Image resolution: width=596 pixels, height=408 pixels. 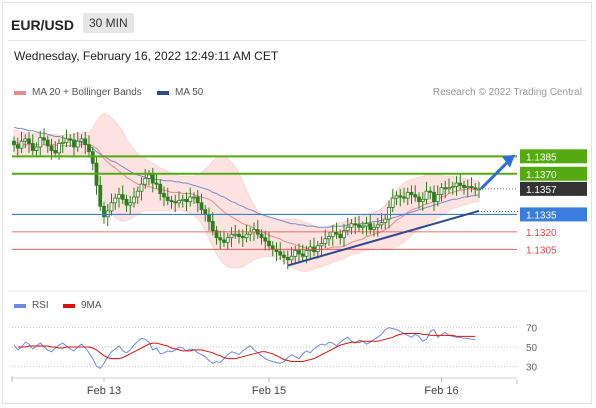 What do you see at coordinates (507, 92) in the screenshot?
I see `research-credit: Research © 2022 Trading Central` at bounding box center [507, 92].